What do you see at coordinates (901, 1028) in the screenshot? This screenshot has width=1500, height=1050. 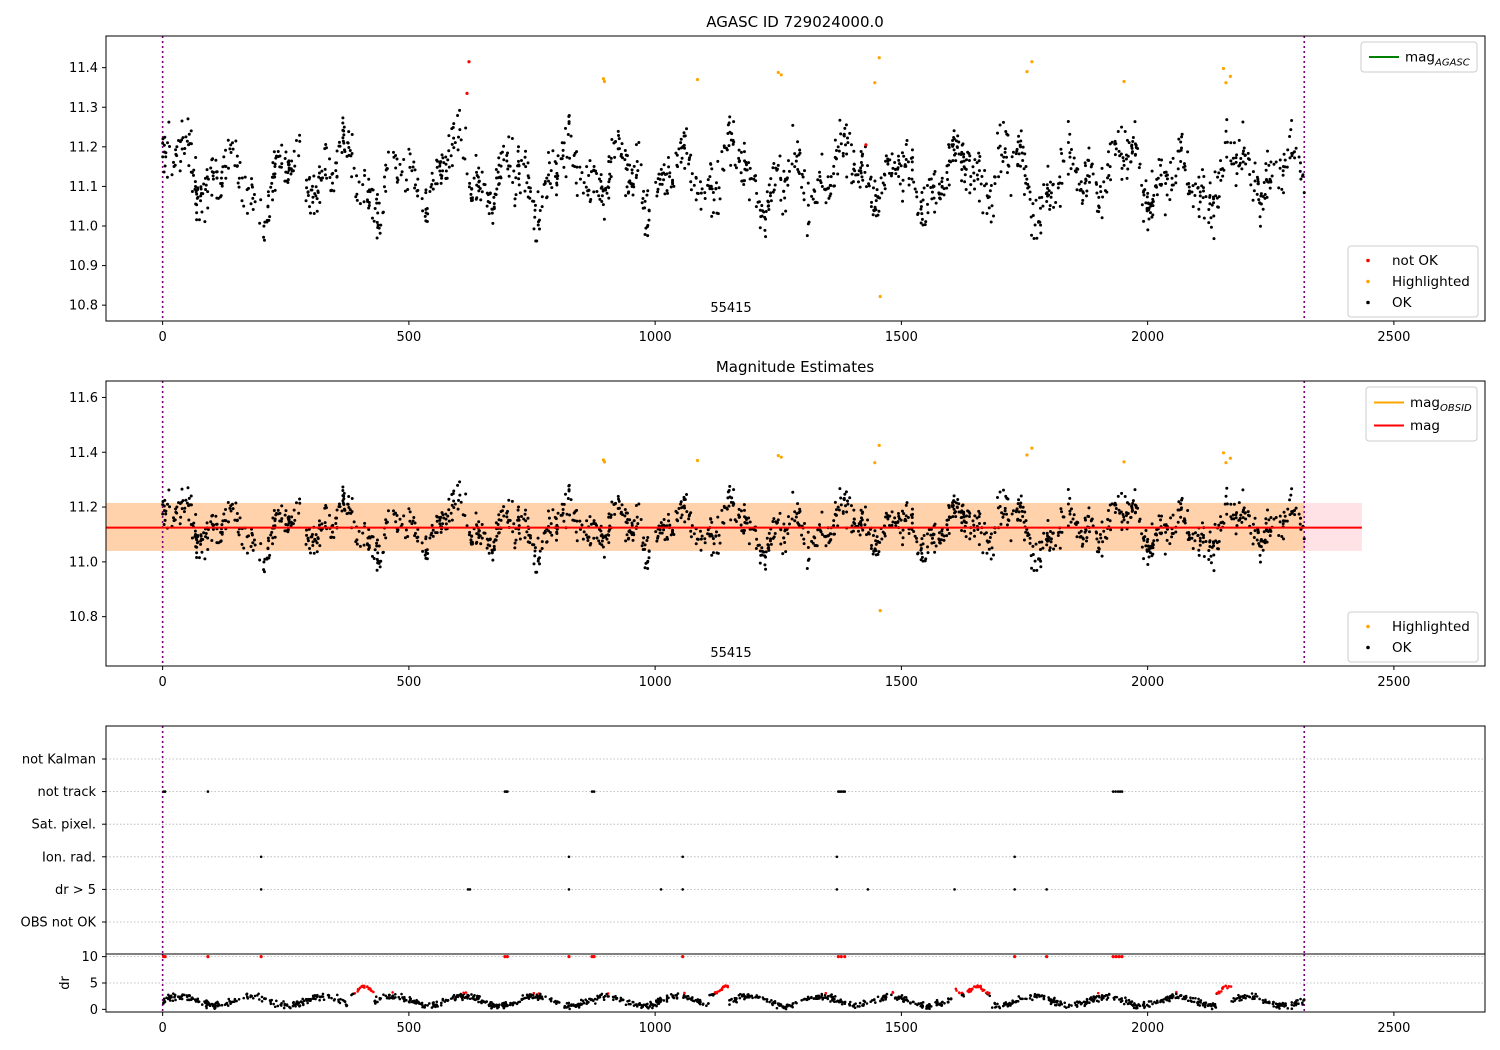 I see `x-tick-label: 1500` at bounding box center [901, 1028].